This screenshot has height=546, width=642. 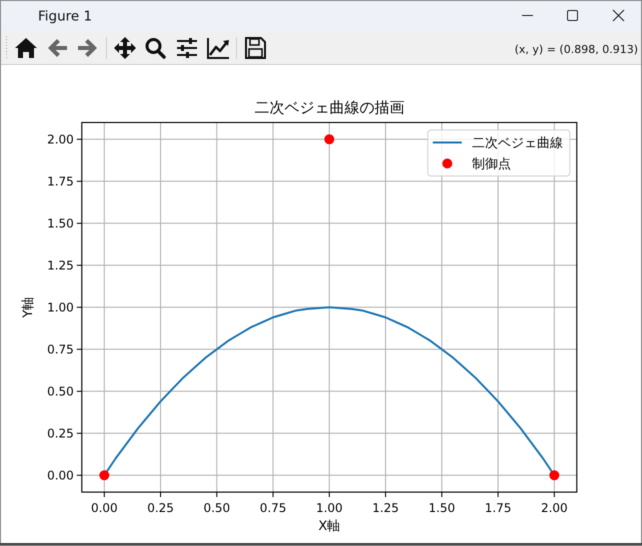 I want to click on y-tick-label: 0.75, so click(x=60, y=349).